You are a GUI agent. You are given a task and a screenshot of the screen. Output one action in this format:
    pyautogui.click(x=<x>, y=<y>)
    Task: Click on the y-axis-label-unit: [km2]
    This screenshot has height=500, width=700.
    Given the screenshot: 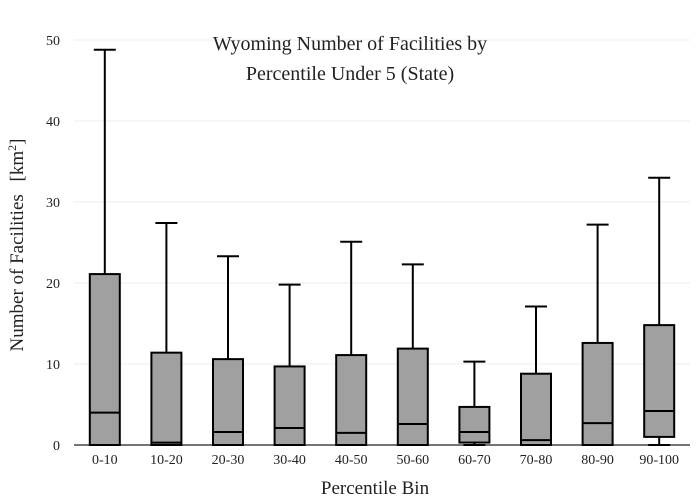 What is the action you would take?
    pyautogui.click(x=16, y=160)
    